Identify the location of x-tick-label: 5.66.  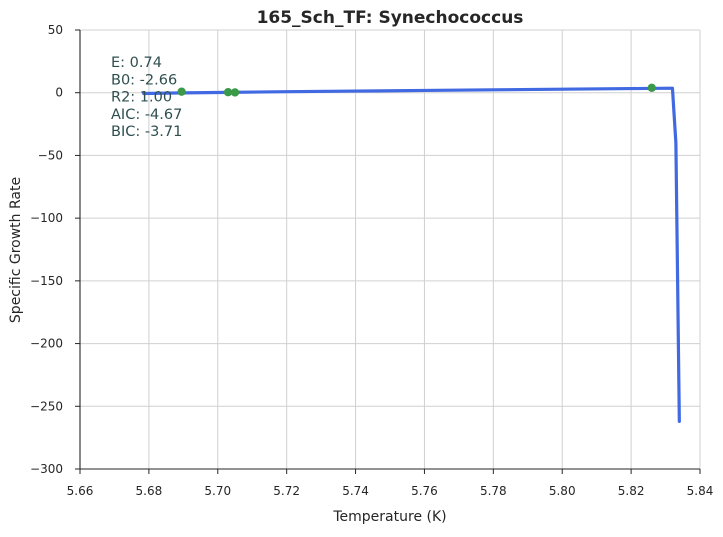
(80, 491).